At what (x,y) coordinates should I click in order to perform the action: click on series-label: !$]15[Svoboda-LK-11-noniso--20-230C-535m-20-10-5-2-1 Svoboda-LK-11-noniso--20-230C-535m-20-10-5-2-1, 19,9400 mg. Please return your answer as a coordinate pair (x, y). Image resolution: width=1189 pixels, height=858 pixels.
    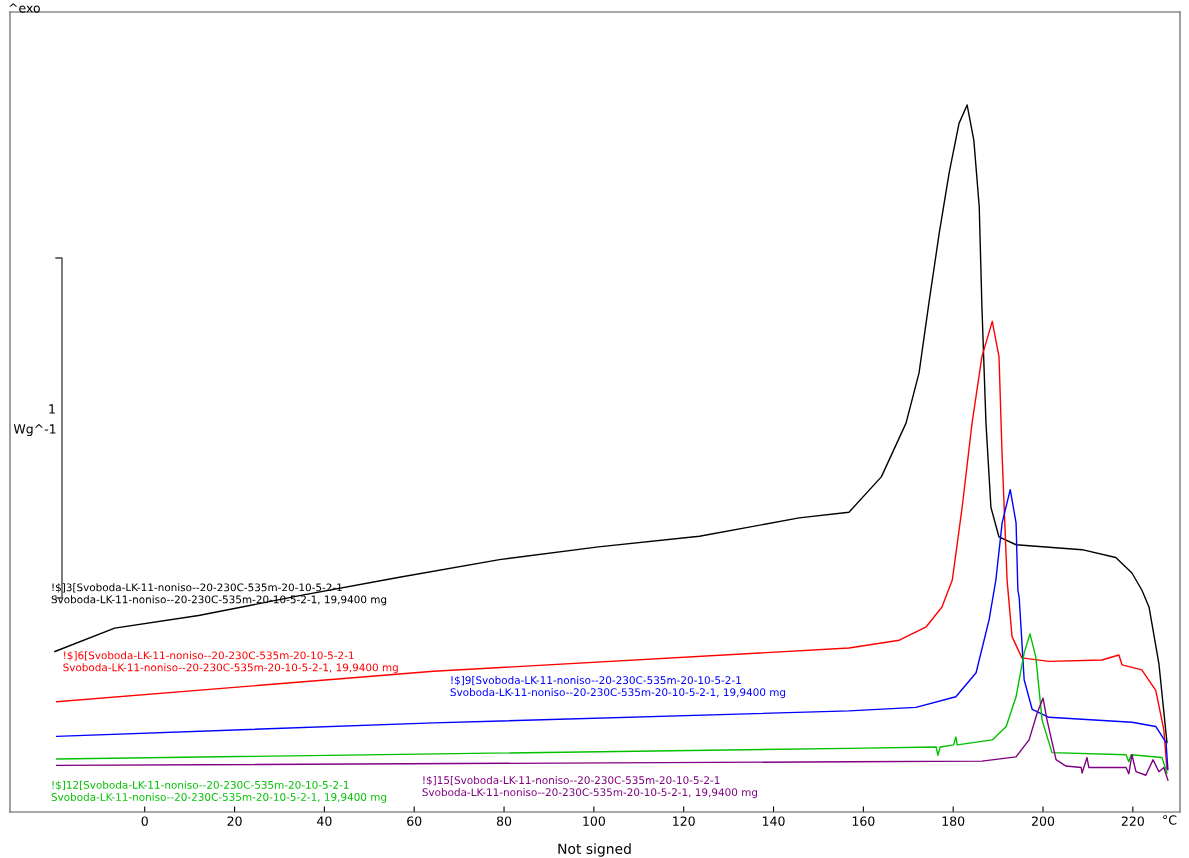
    Looking at the image, I should click on (589, 787).